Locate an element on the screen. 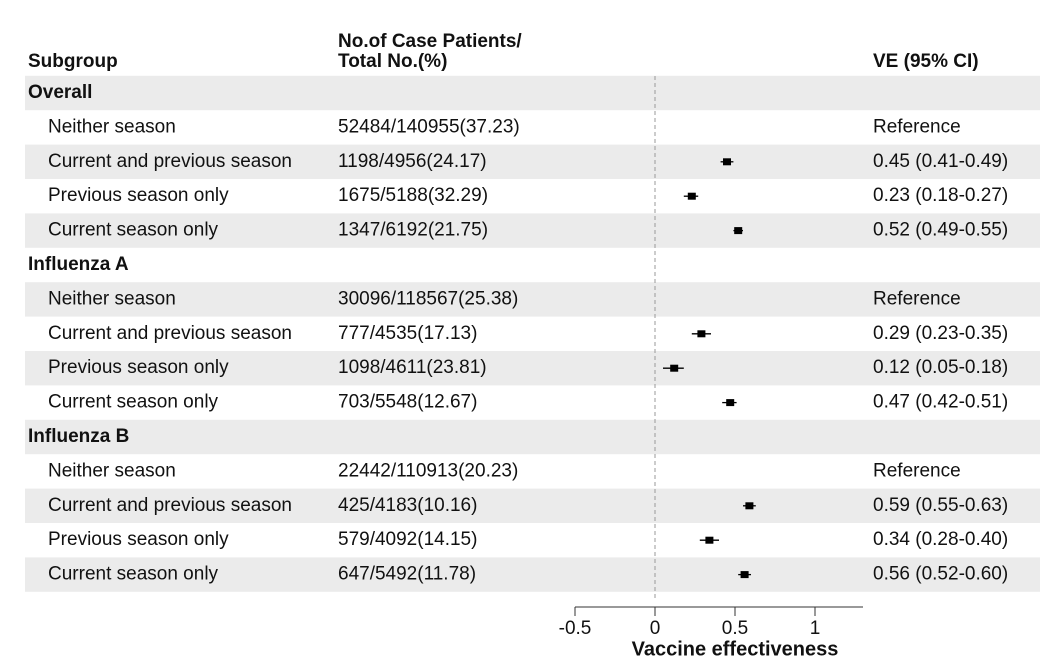 This screenshot has height=666, width=1044. column-header: No.of Case Patients/ is located at coordinates (430, 41).